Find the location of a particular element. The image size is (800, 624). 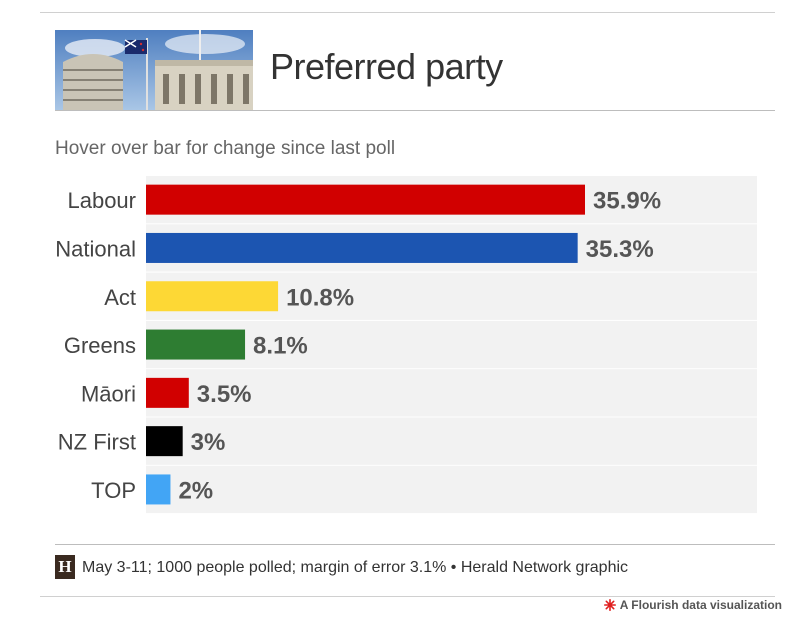

value-label-greens: 8.1% is located at coordinates (280, 346).